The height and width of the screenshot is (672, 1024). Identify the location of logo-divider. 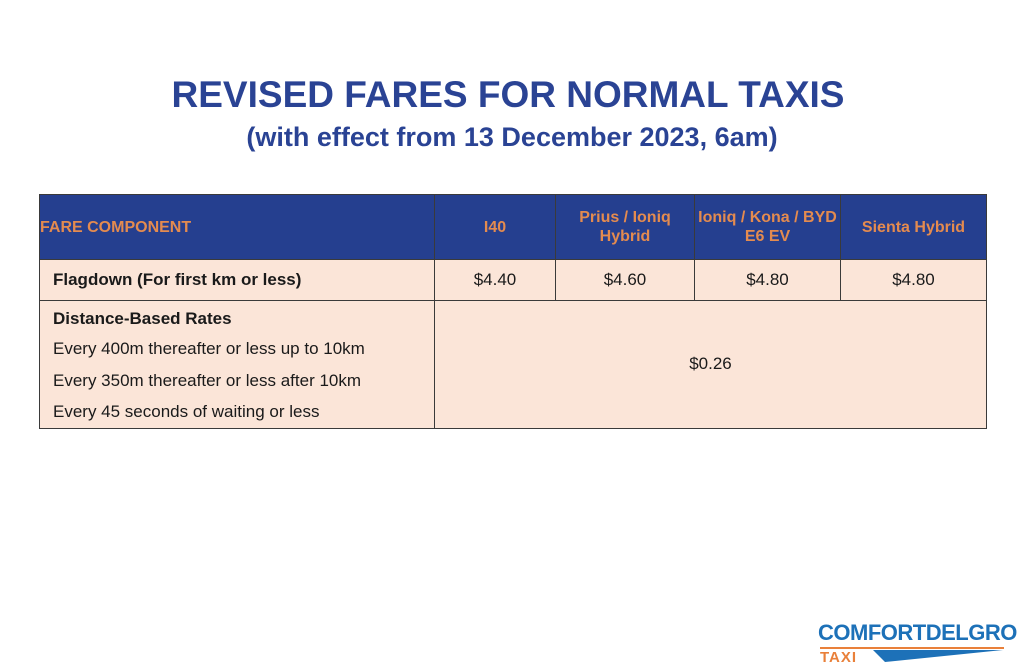
(912, 648).